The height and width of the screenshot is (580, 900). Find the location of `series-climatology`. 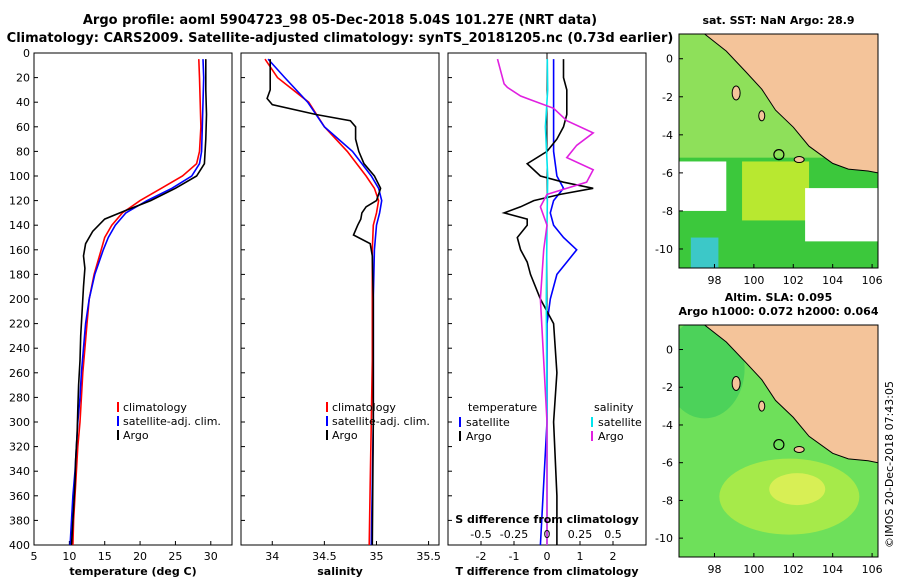

series-climatology is located at coordinates (137, 302).